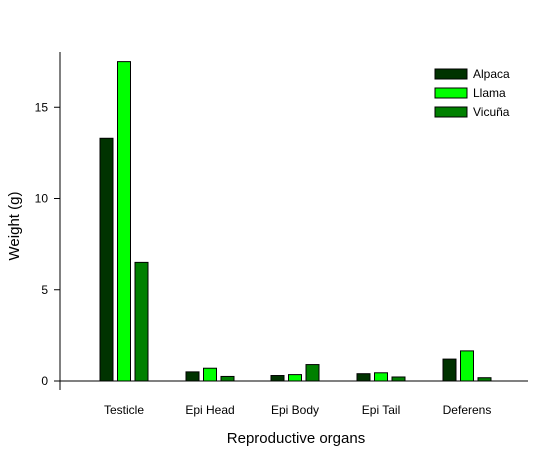  Describe the element at coordinates (44, 381) in the screenshot. I see `y-tick-label-0: 0` at that location.